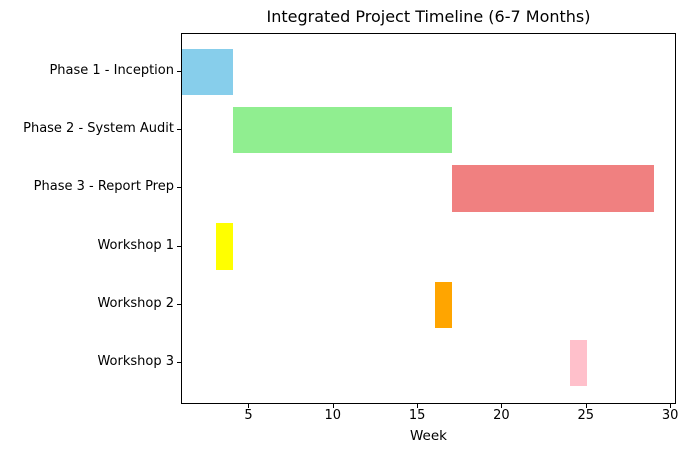 This screenshot has width=688, height=455. What do you see at coordinates (135, 245) in the screenshot?
I see `y-tick-label-workshop-1: Workshop 1` at bounding box center [135, 245].